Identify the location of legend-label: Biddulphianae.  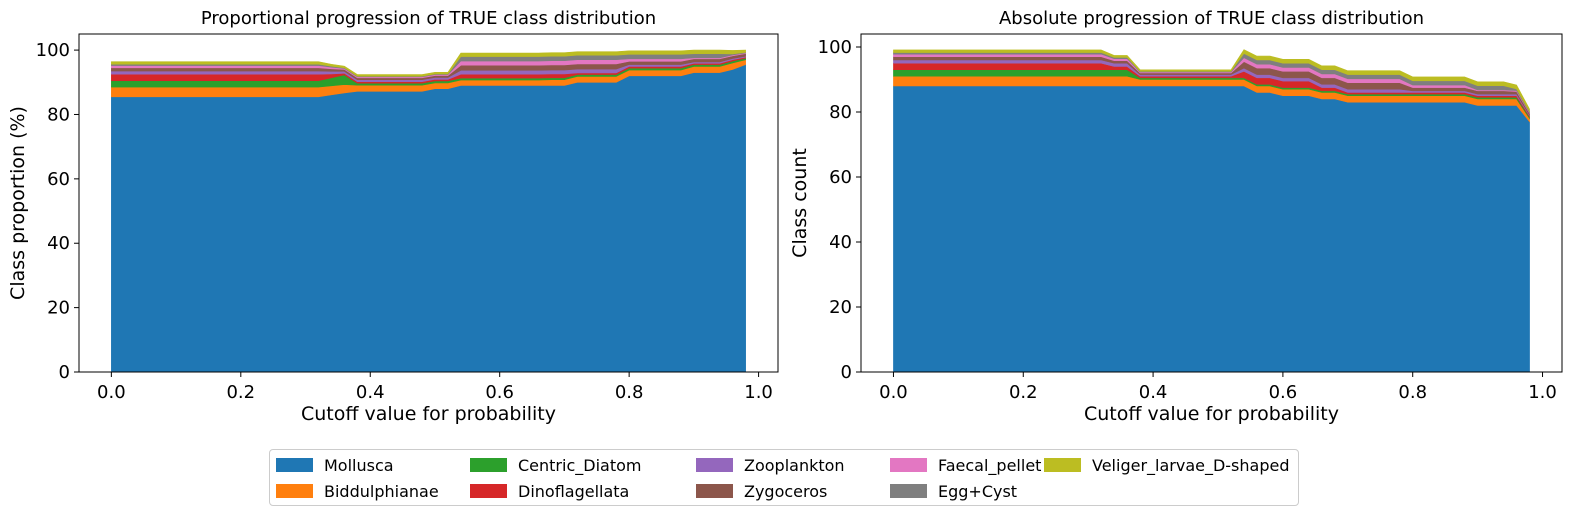
(381, 491).